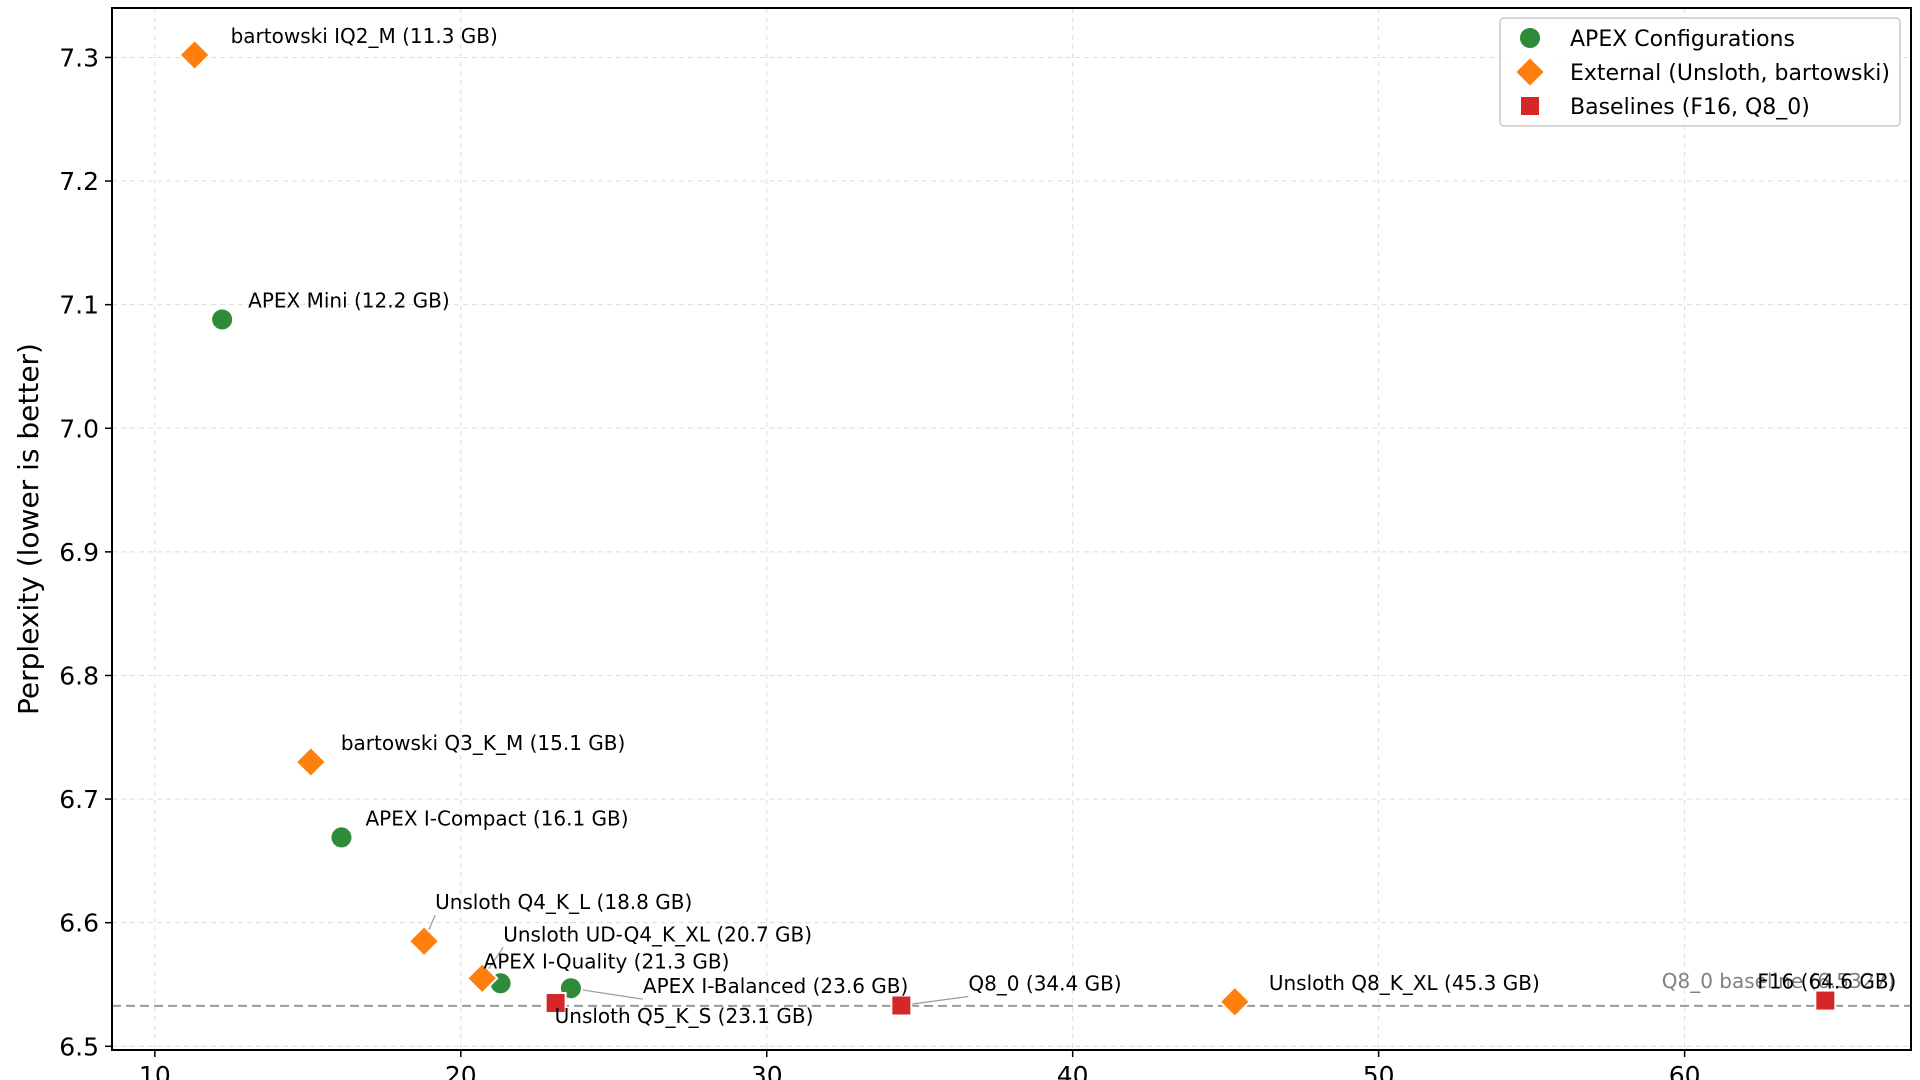 This screenshot has height=1080, width=1920. Describe the element at coordinates (349, 300) in the screenshot. I see `point-label: APEX Mini (12.2 GB)` at that location.